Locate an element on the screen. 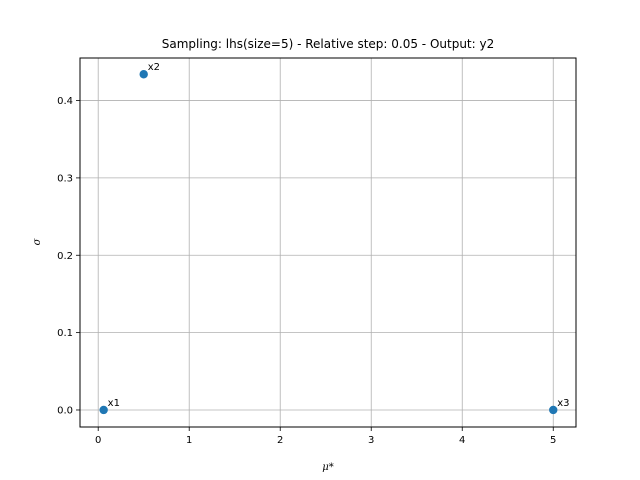 The height and width of the screenshot is (480, 640). x-axis-label: μ* is located at coordinates (328, 467).